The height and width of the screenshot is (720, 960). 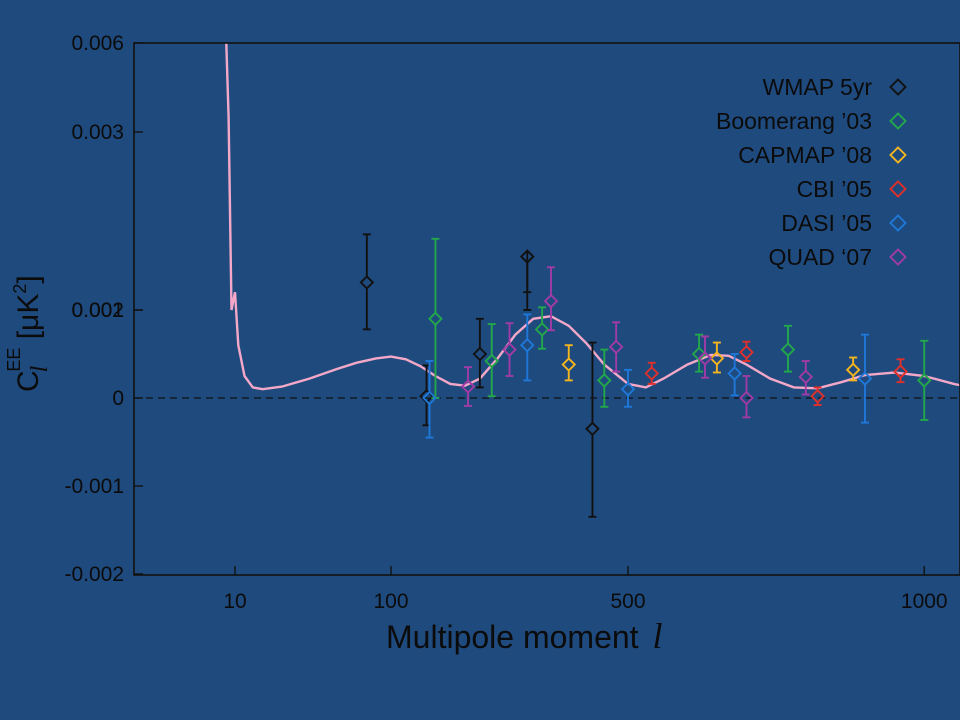 I want to click on legend-label: CAPMAP ’08, so click(x=805, y=155).